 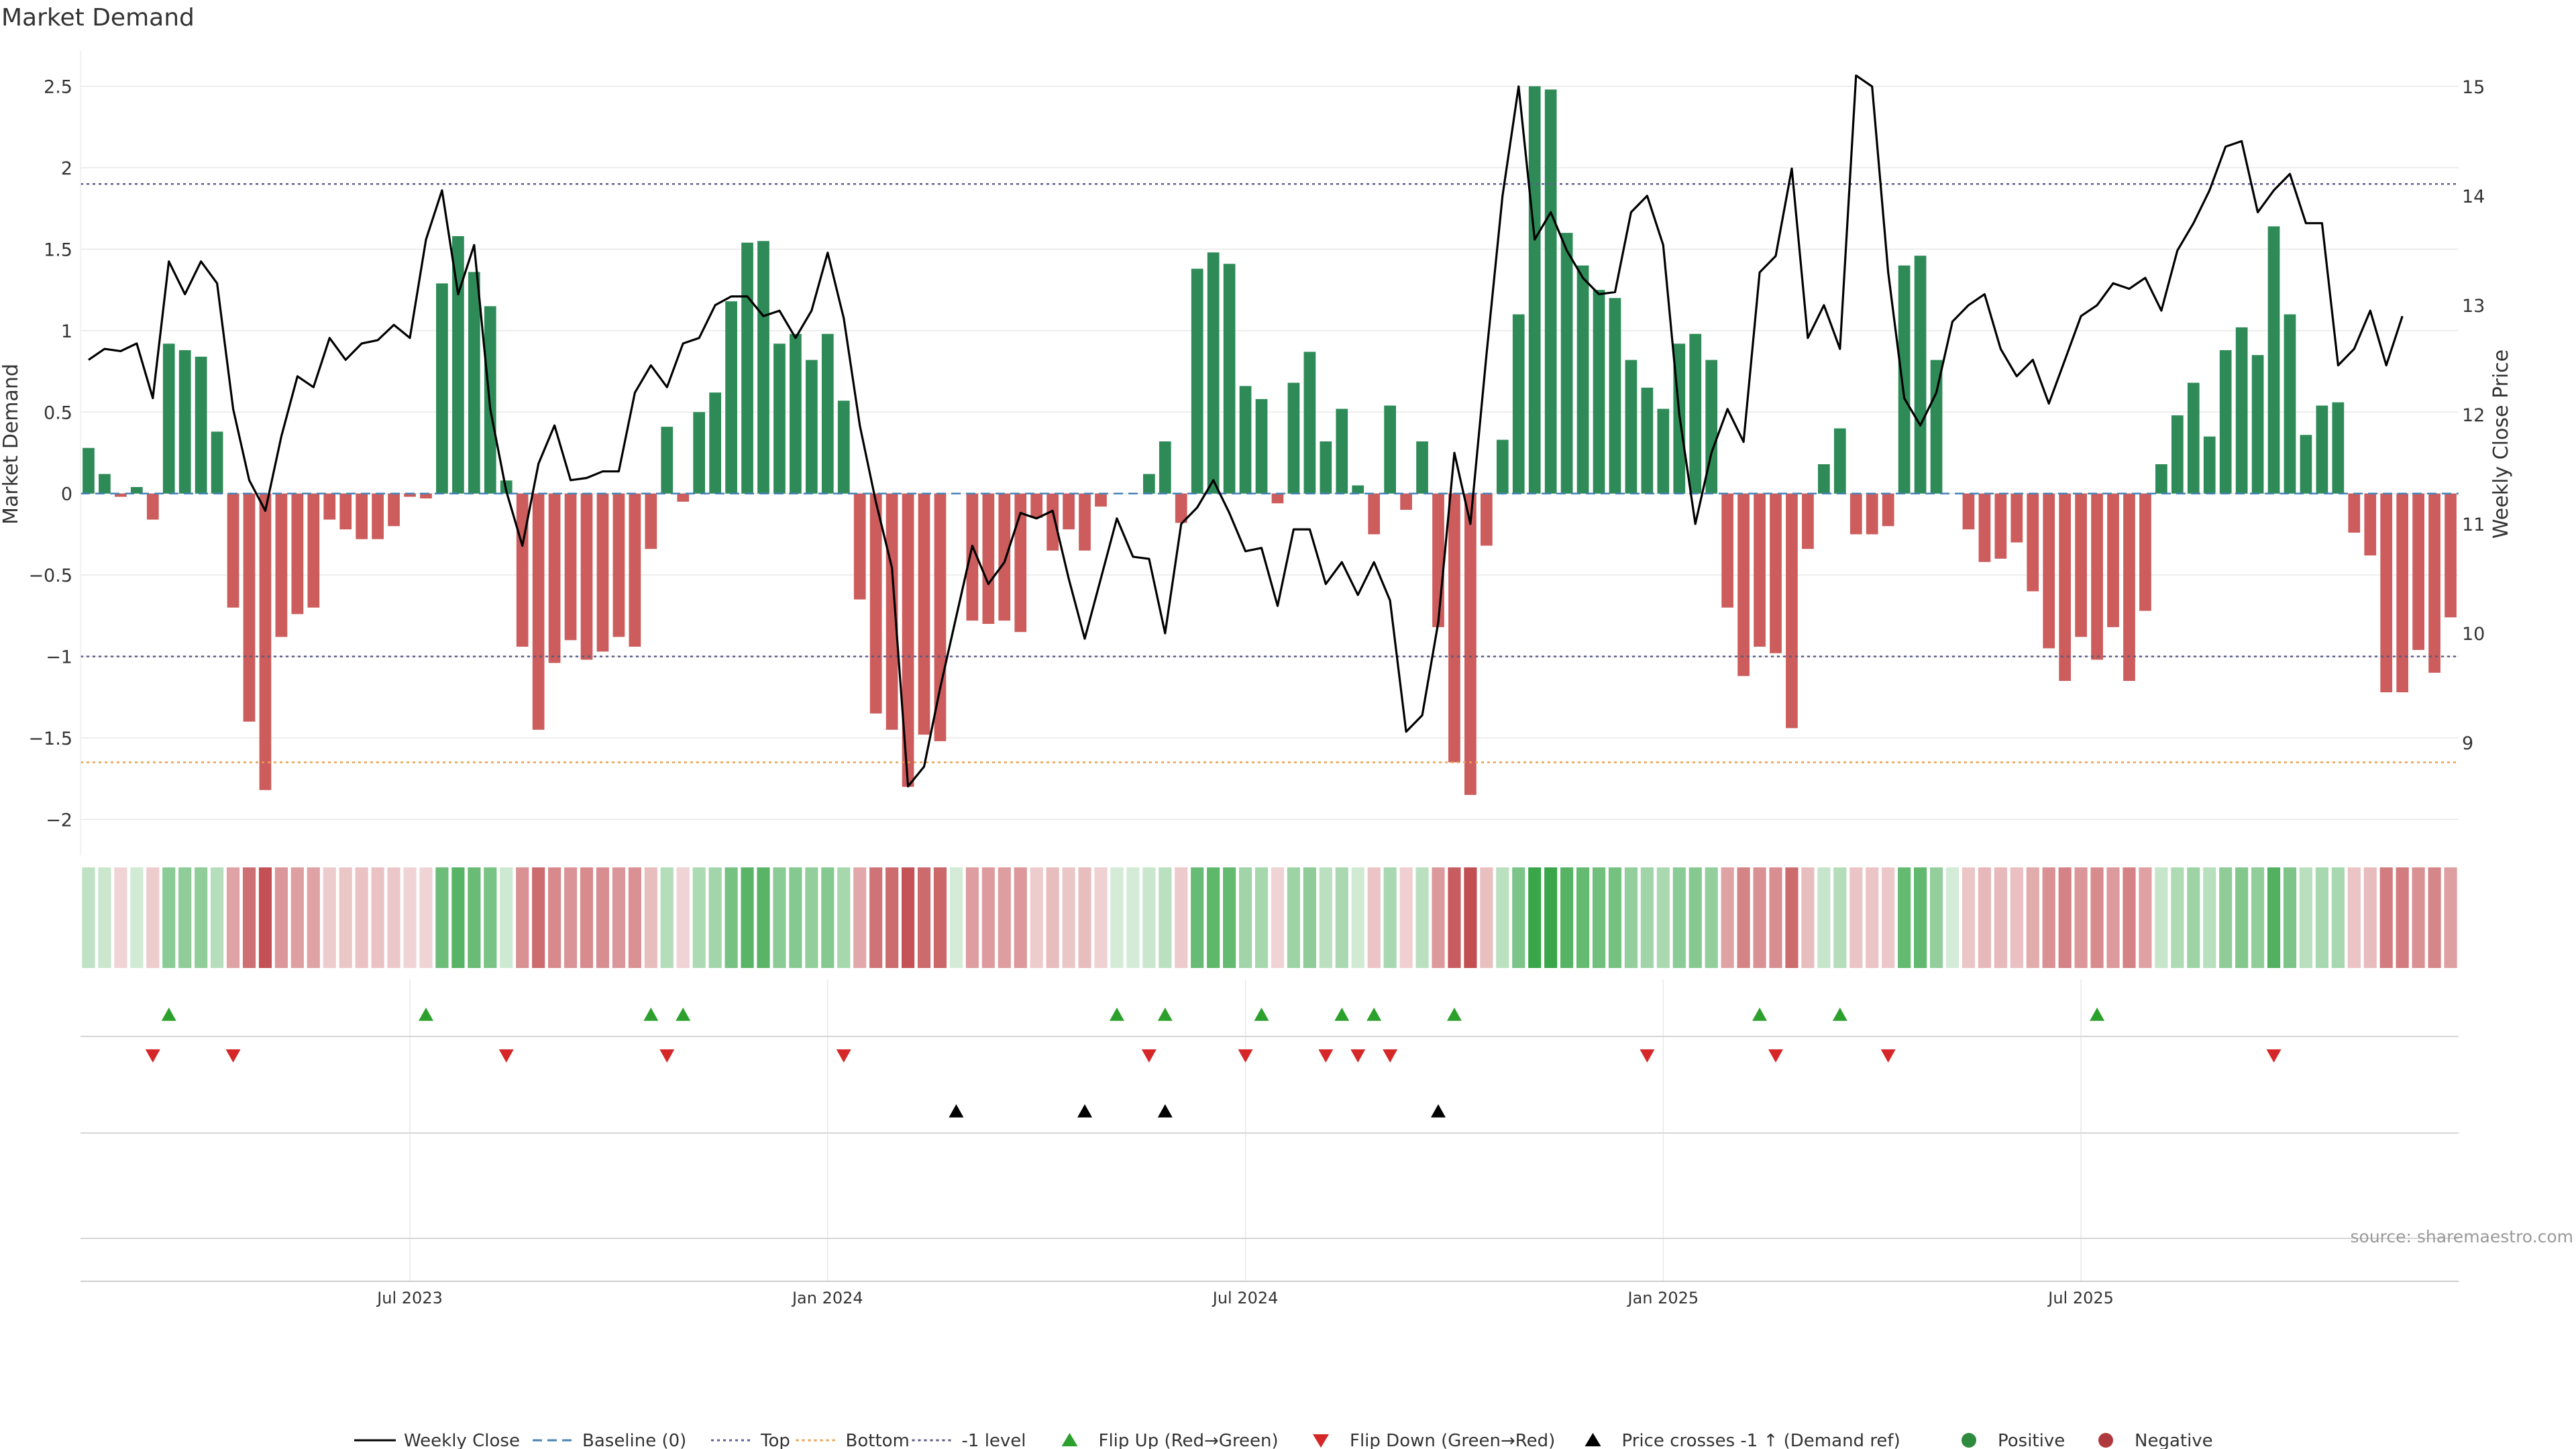 What do you see at coordinates (2080, 1298) in the screenshot?
I see `x-tick-label: Jul 2025` at bounding box center [2080, 1298].